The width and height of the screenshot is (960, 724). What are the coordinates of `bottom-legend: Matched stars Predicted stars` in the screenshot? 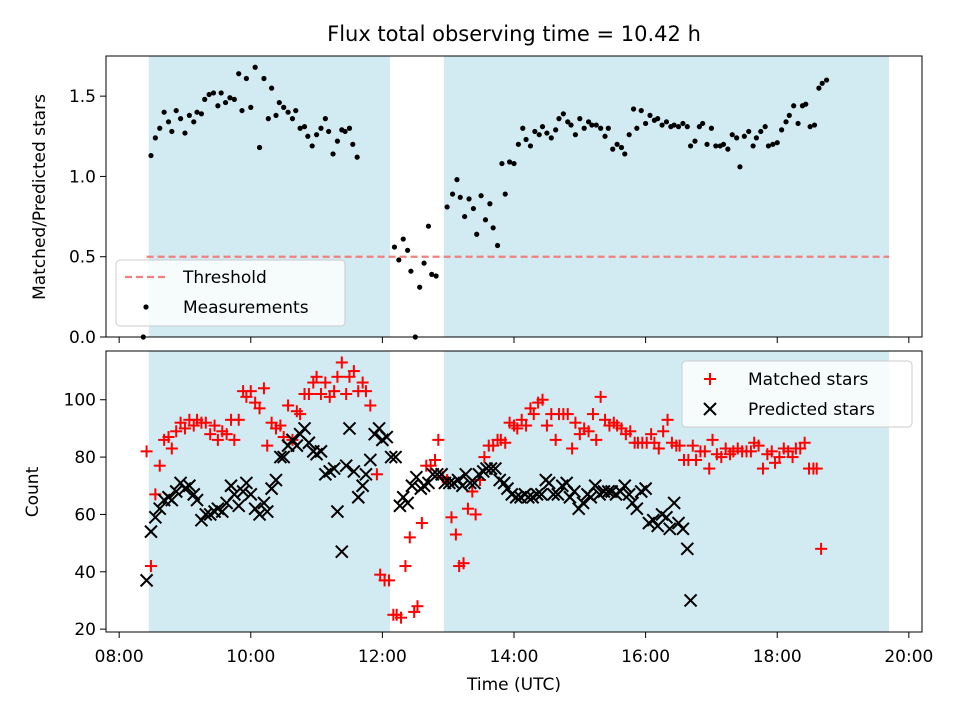 It's located at (797, 394).